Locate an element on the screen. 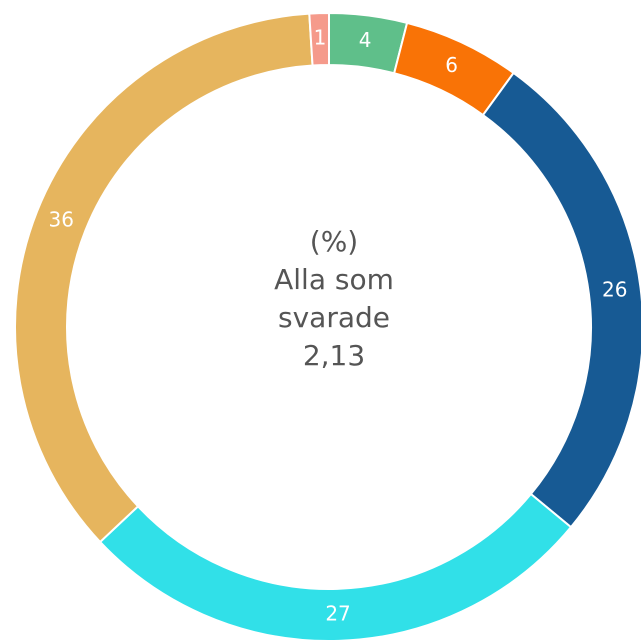 This screenshot has height=643, width=641. value-label: 1 is located at coordinates (320, 38).